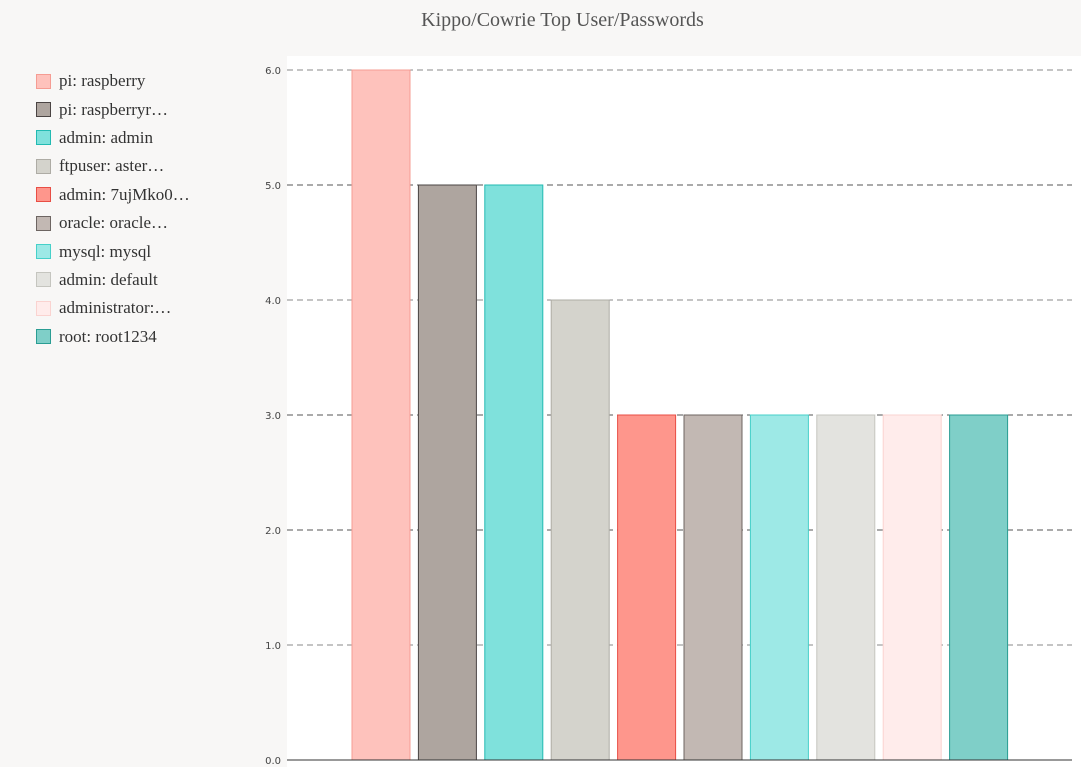  What do you see at coordinates (562, 20) in the screenshot?
I see `chart-title: Kippo/Cowrie Top User/Passwords` at bounding box center [562, 20].